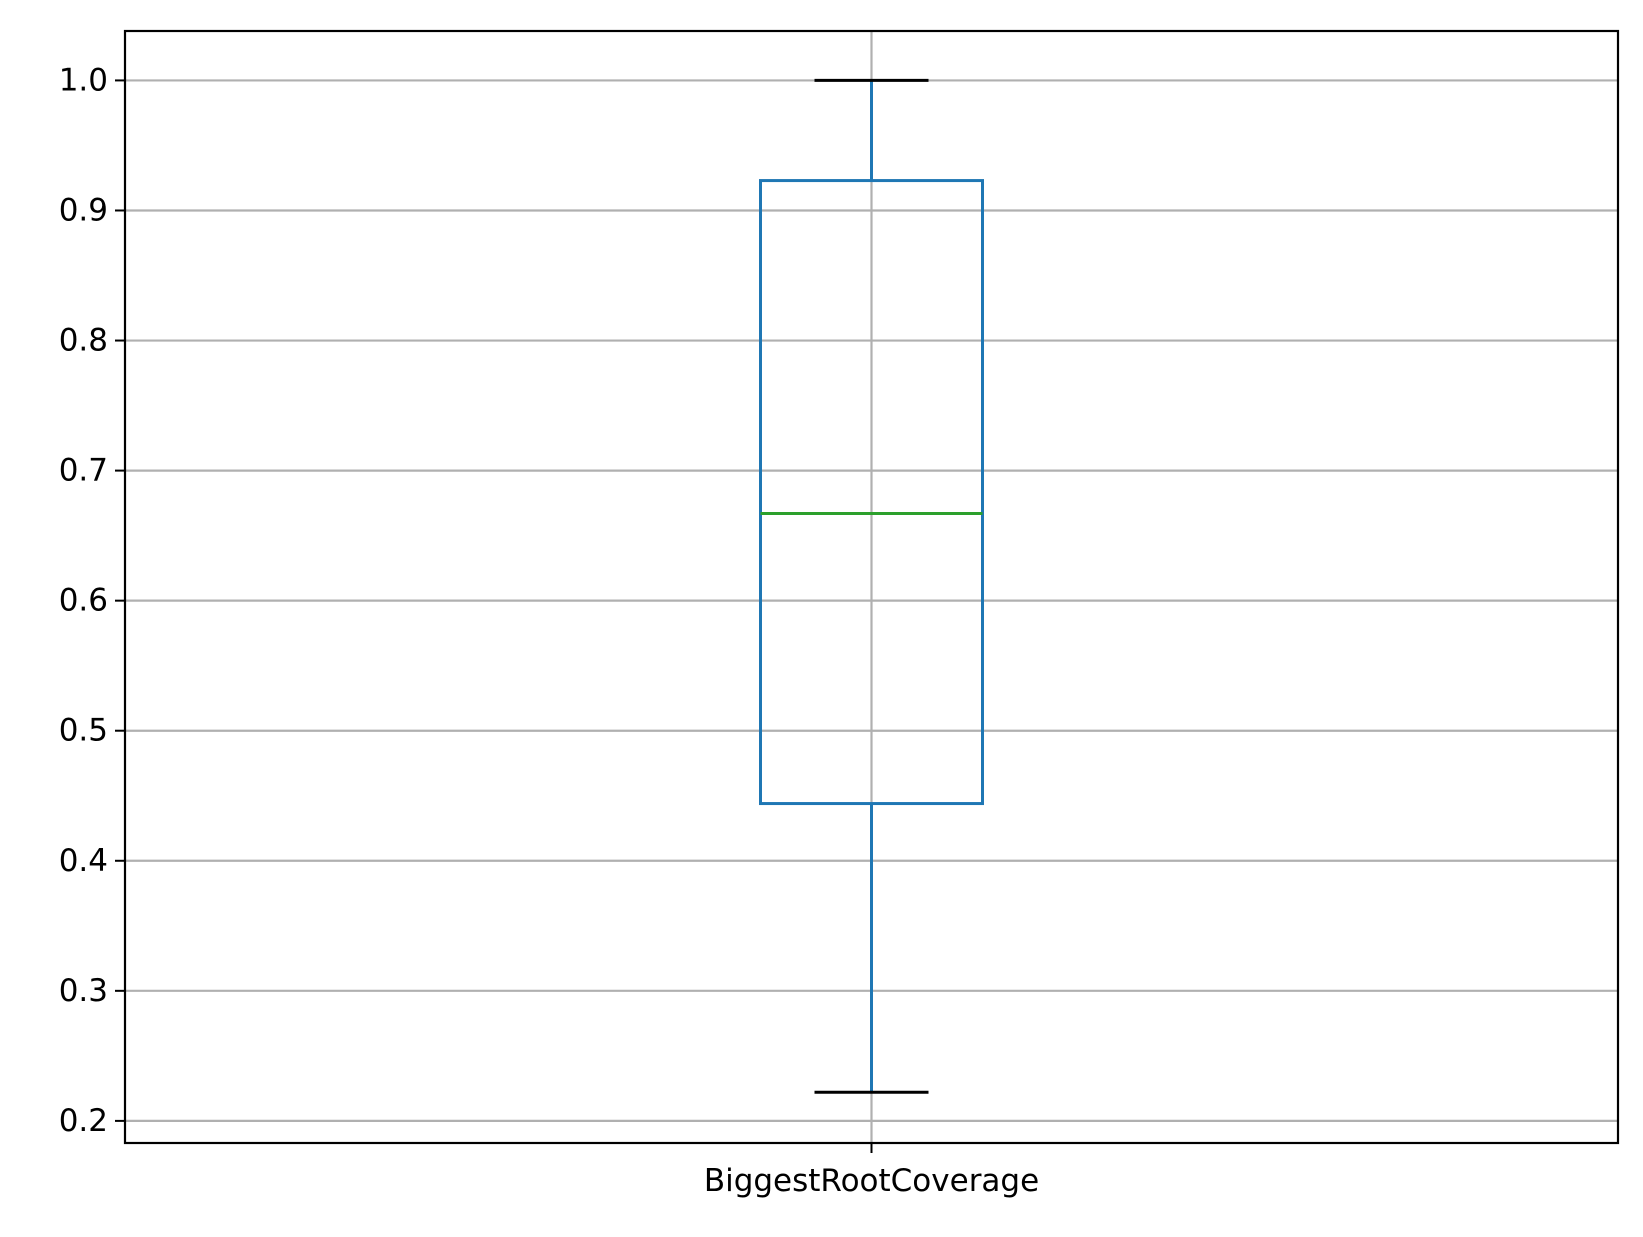  Describe the element at coordinates (83, 991) in the screenshot. I see `y-tick-label: 0.3` at that location.